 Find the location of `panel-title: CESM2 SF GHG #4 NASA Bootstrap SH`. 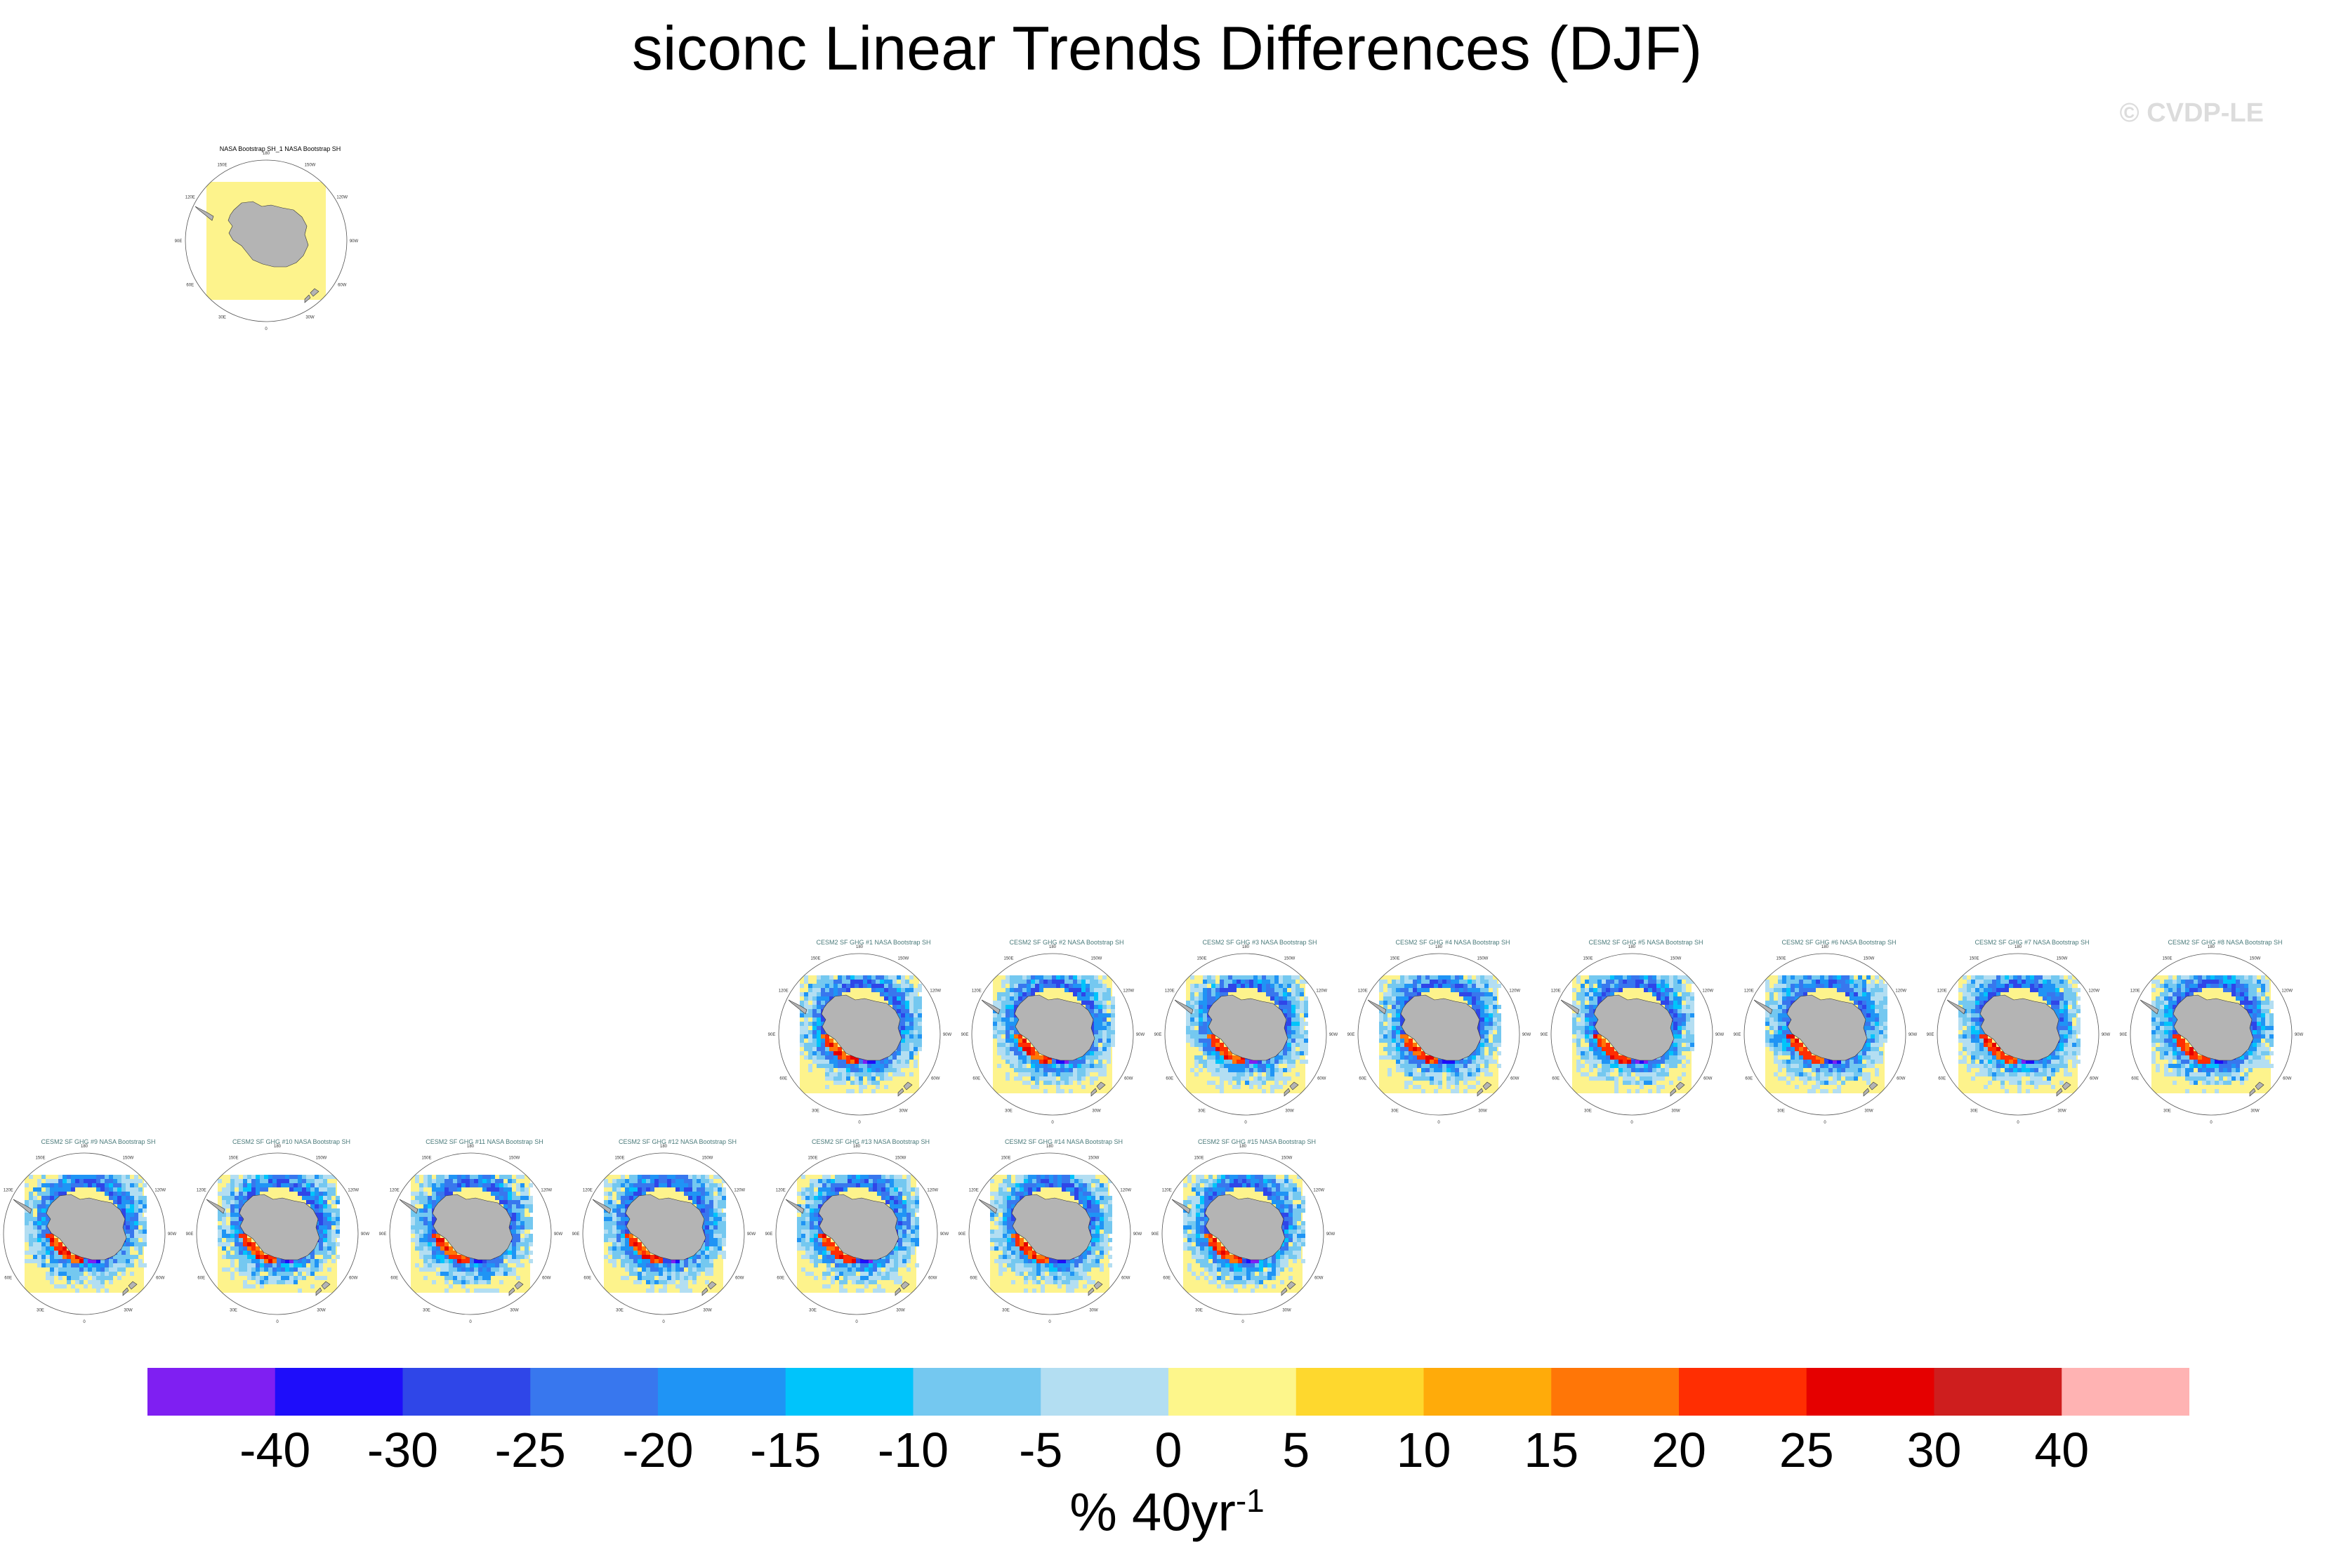

panel-title: CESM2 SF GHG #4 NASA Bootstrap SH is located at coordinates (1452, 942).